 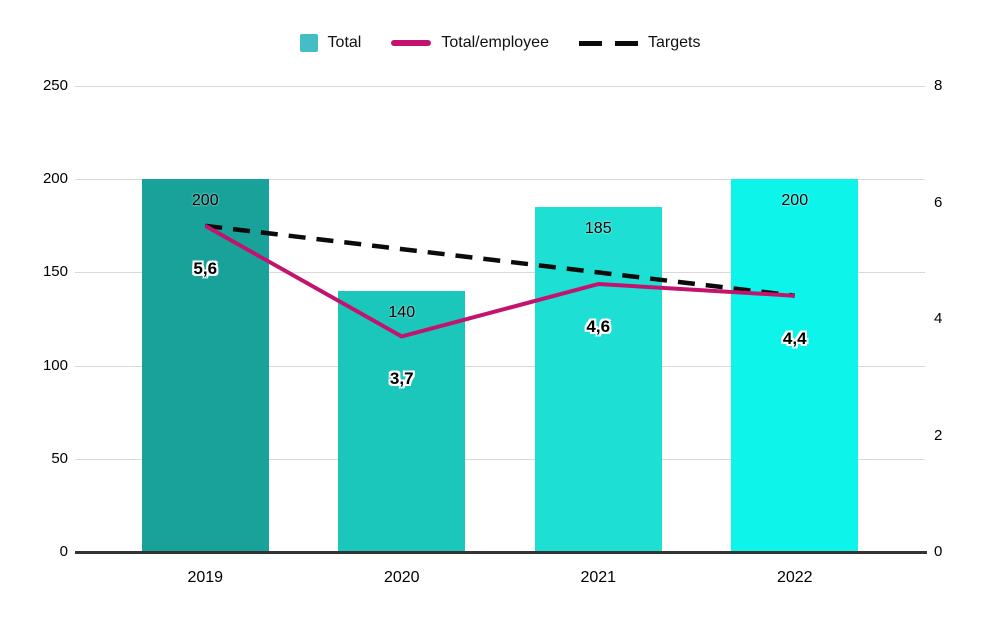 I want to click on x-axis-label-2022: 2022, so click(x=794, y=577).